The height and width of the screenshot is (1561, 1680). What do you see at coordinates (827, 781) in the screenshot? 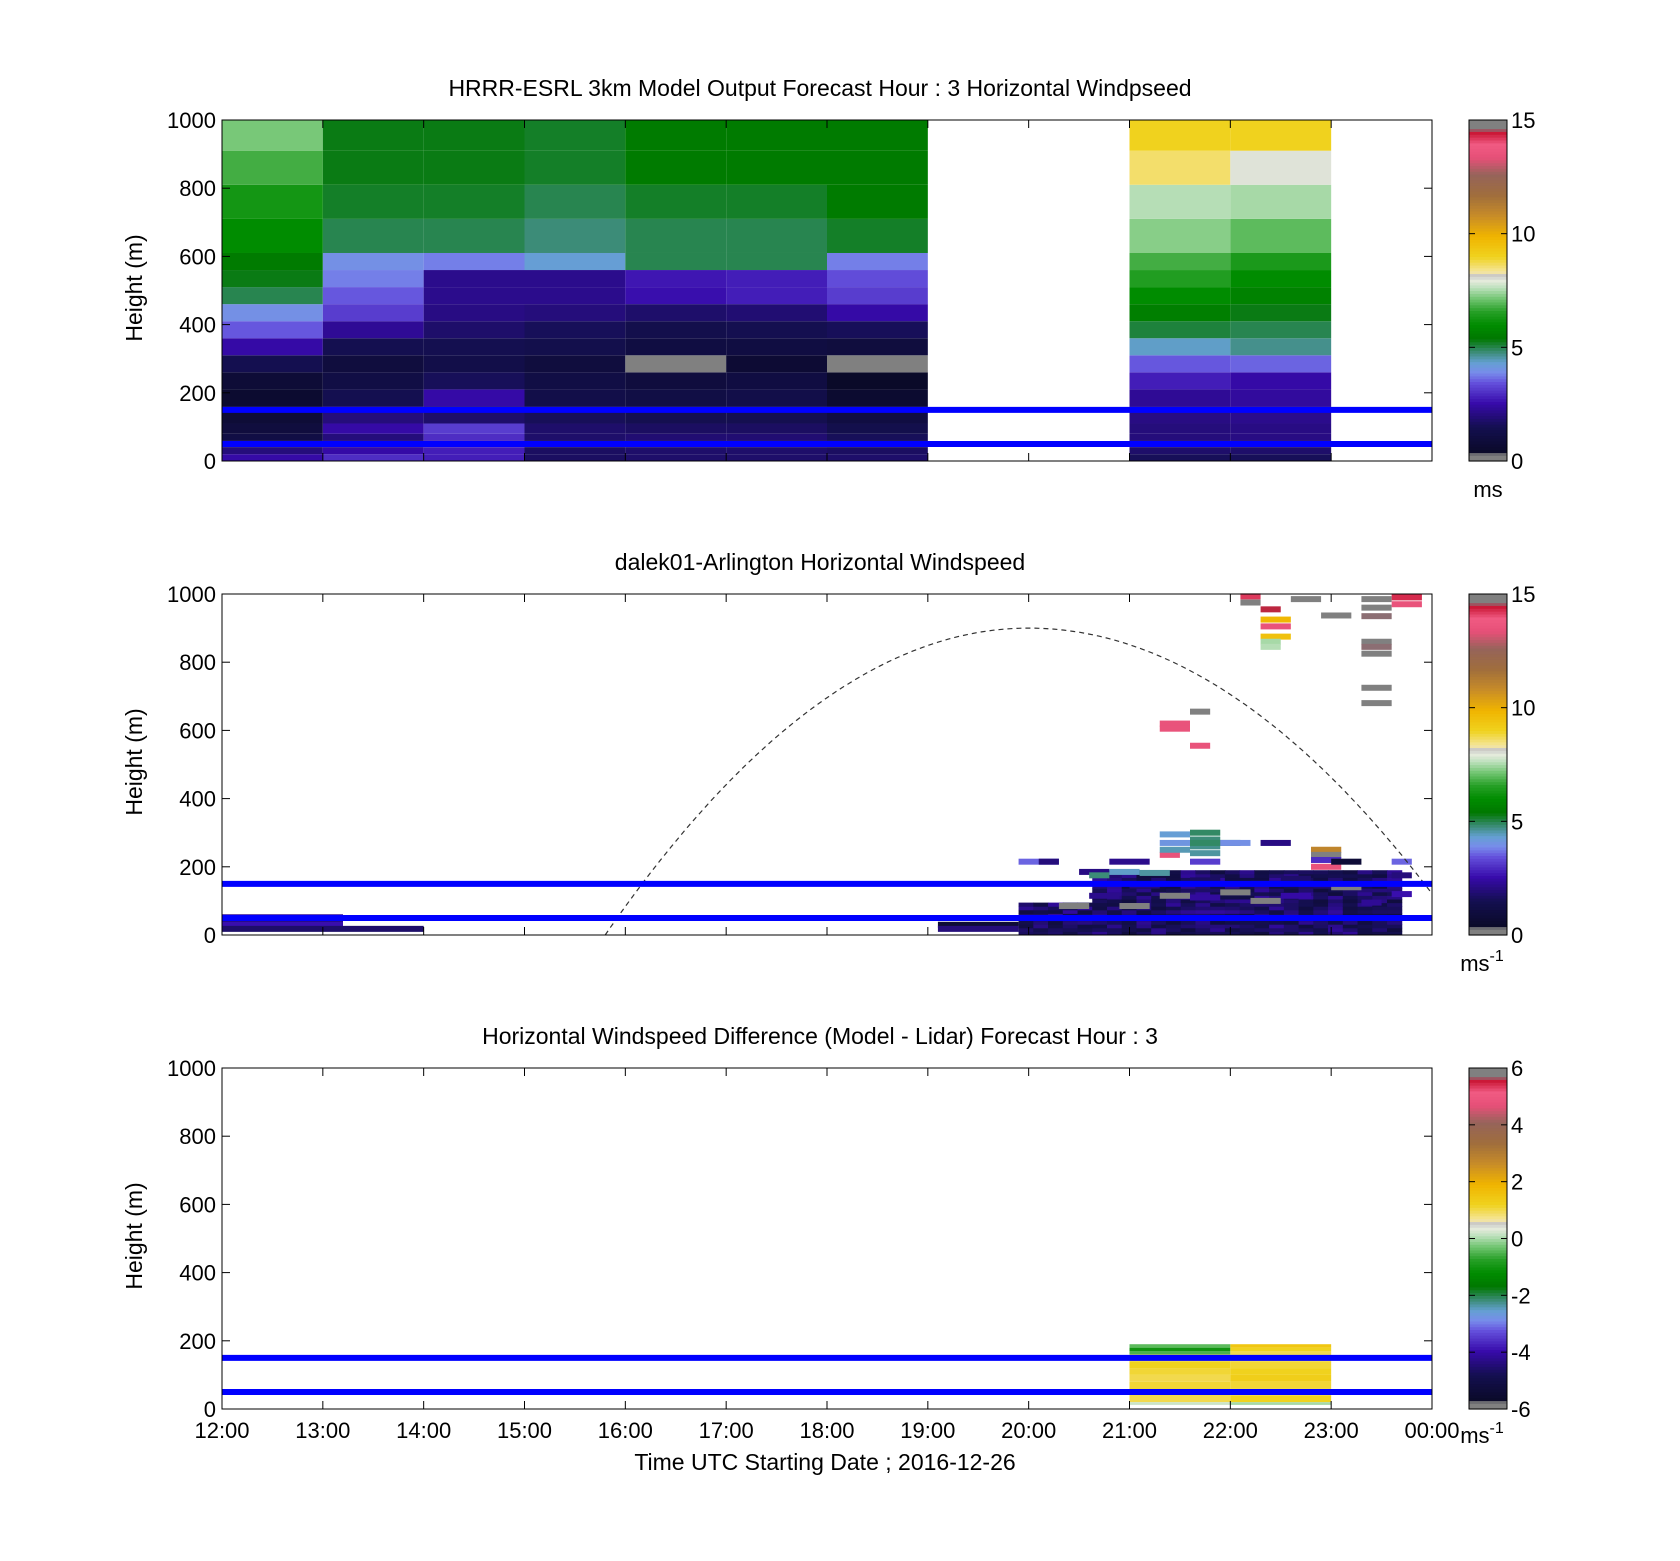
I see `lidar-overlay` at bounding box center [827, 781].